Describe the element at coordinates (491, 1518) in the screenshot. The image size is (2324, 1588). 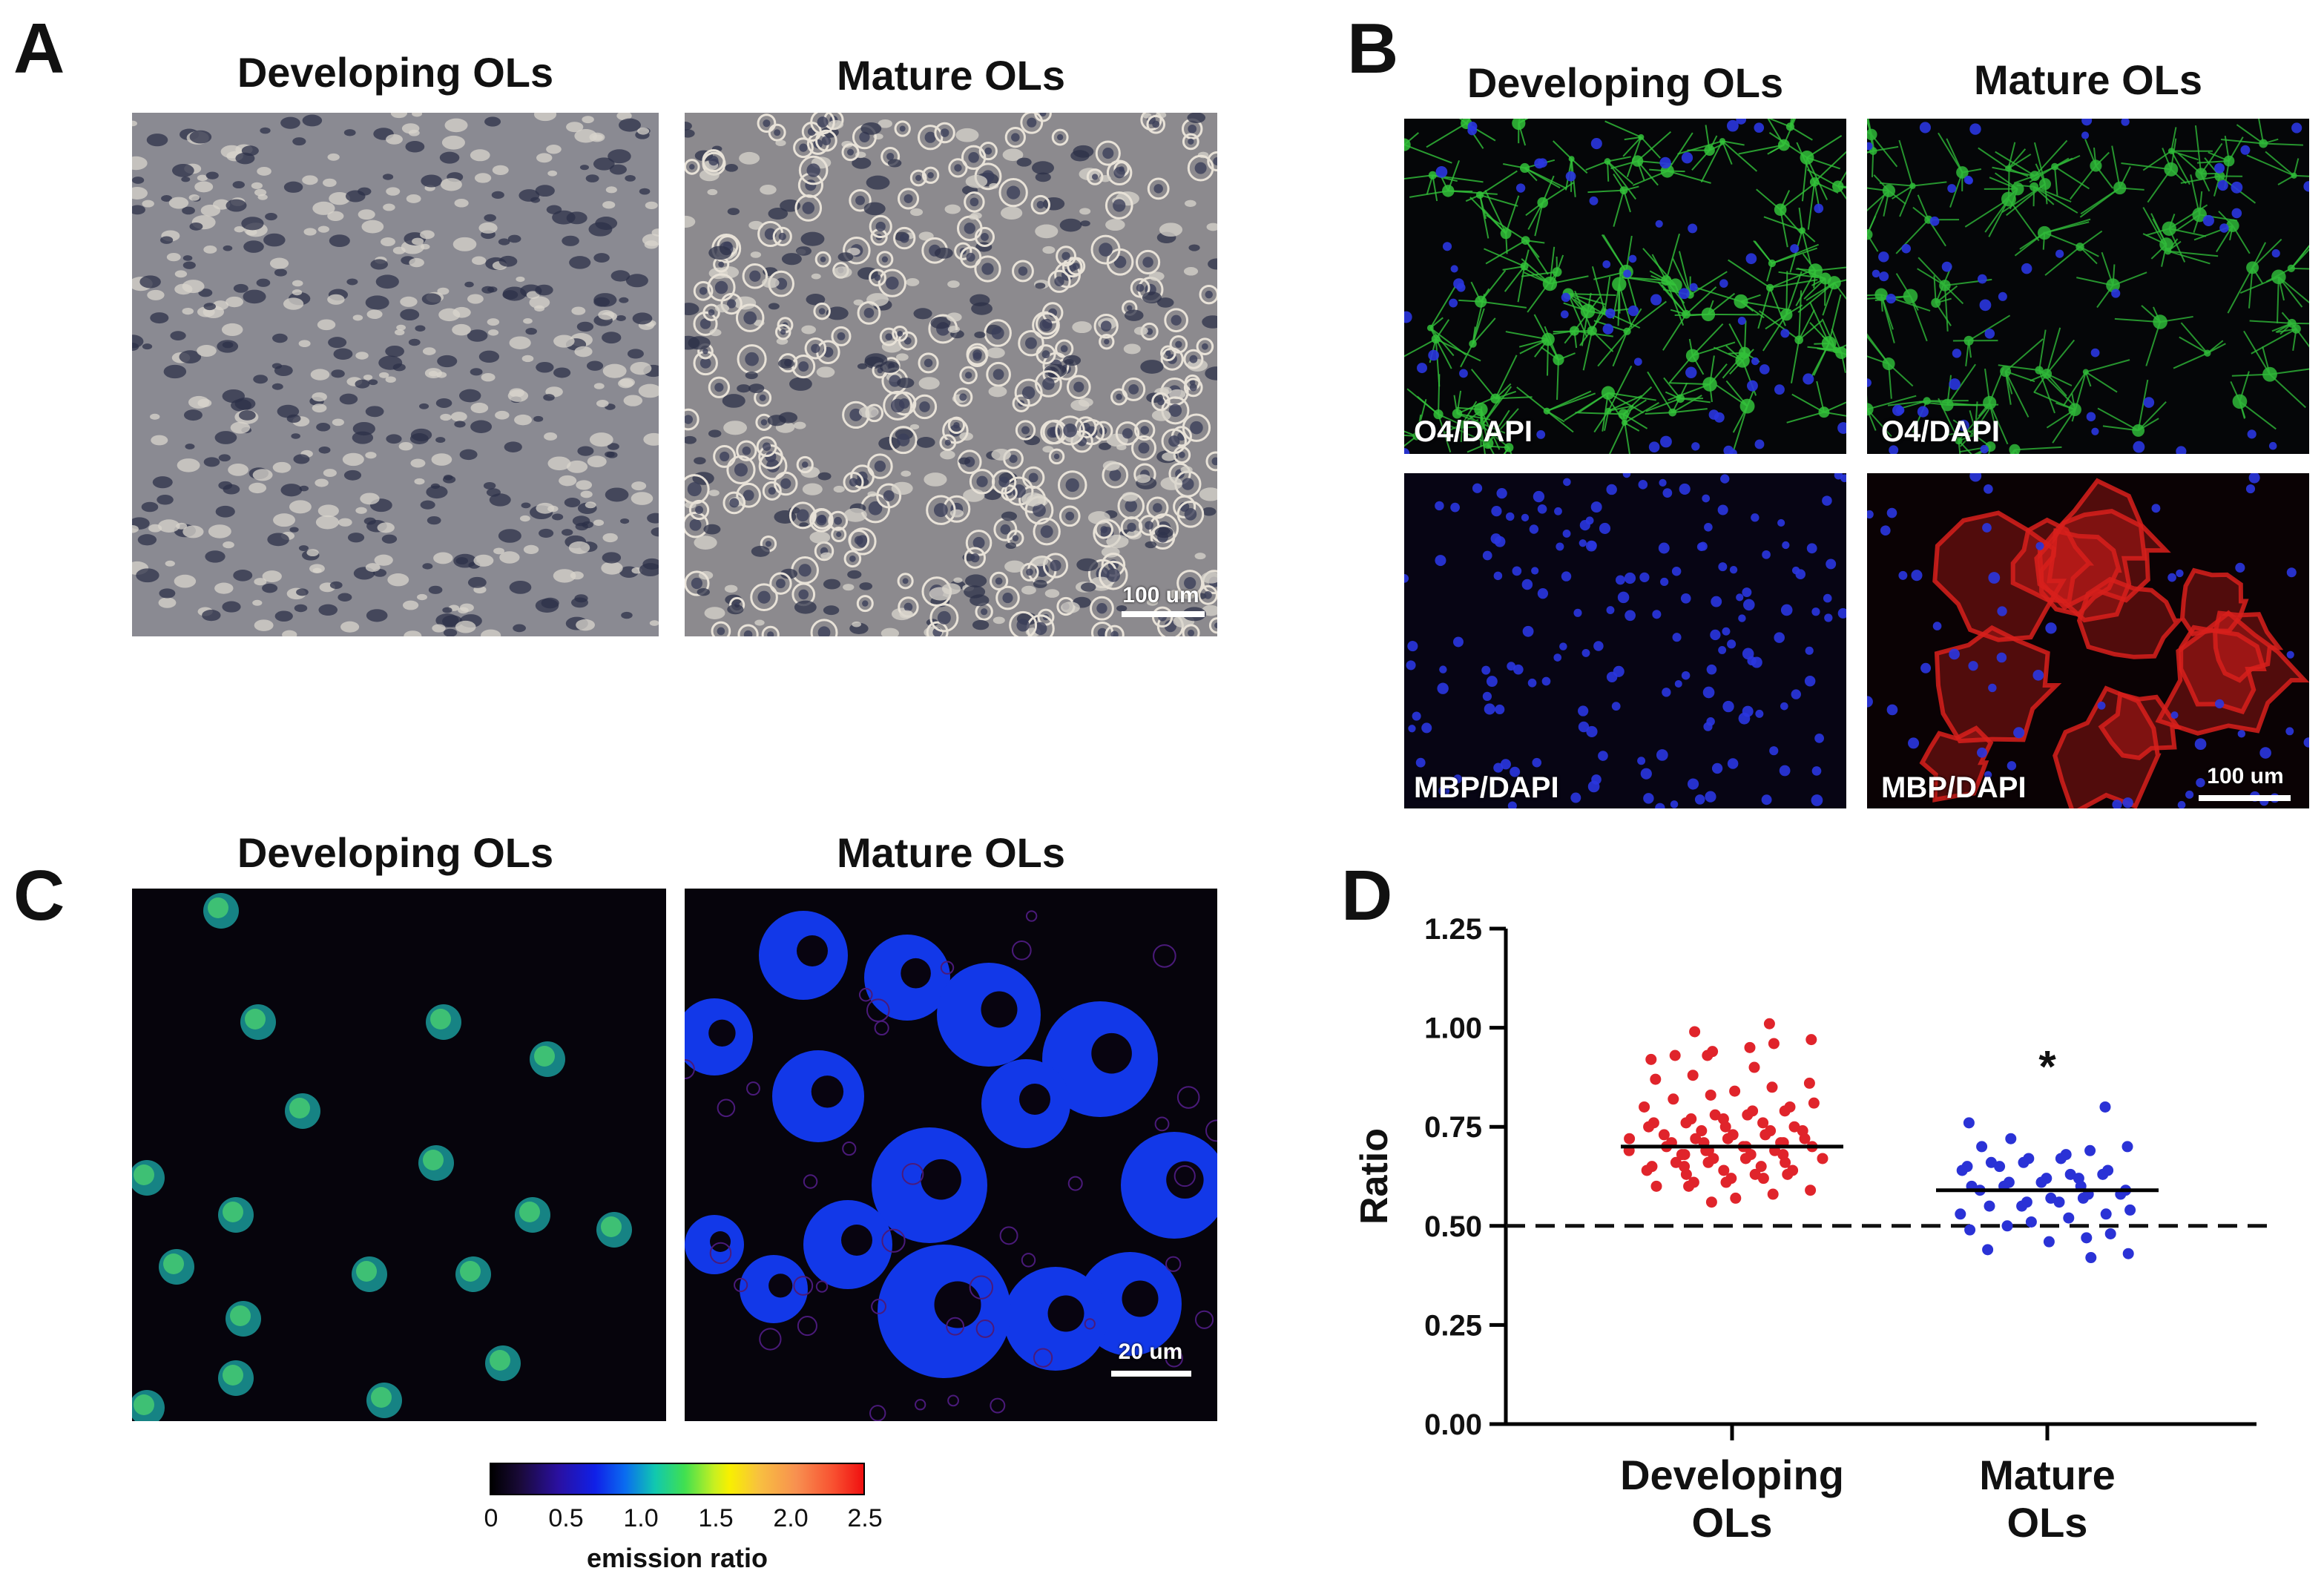
I see `colorbar-tick: 0` at that location.